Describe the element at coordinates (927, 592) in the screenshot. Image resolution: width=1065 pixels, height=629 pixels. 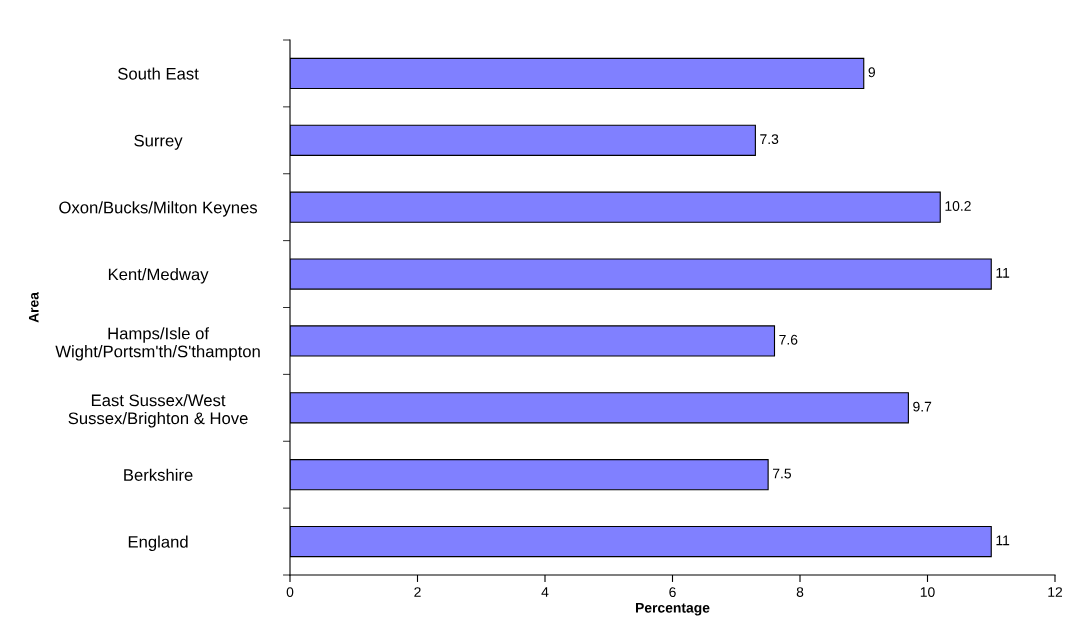
I see `x-tick-label: 10` at that location.